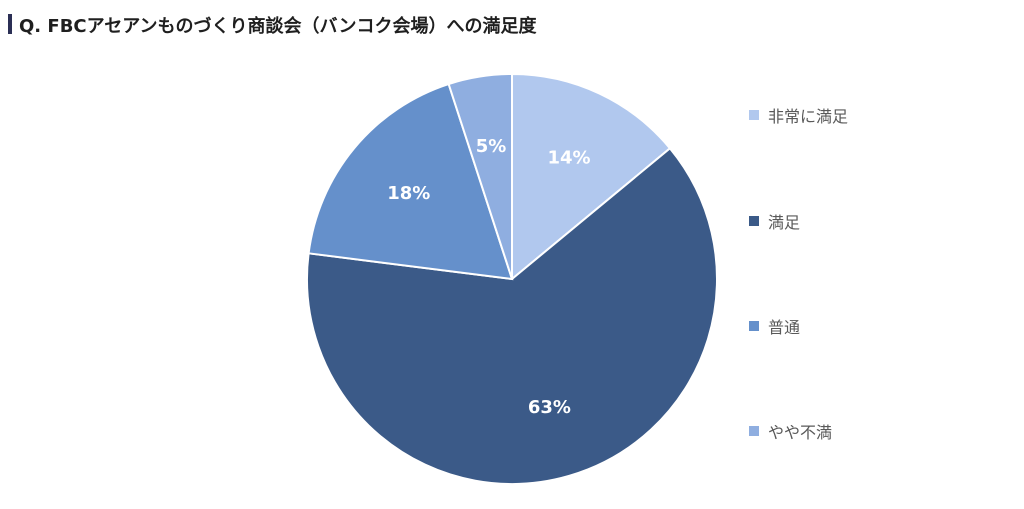 This screenshot has width=1024, height=509. What do you see at coordinates (408, 193) in the screenshot?
I see `pie-data-label-2: 18%` at bounding box center [408, 193].